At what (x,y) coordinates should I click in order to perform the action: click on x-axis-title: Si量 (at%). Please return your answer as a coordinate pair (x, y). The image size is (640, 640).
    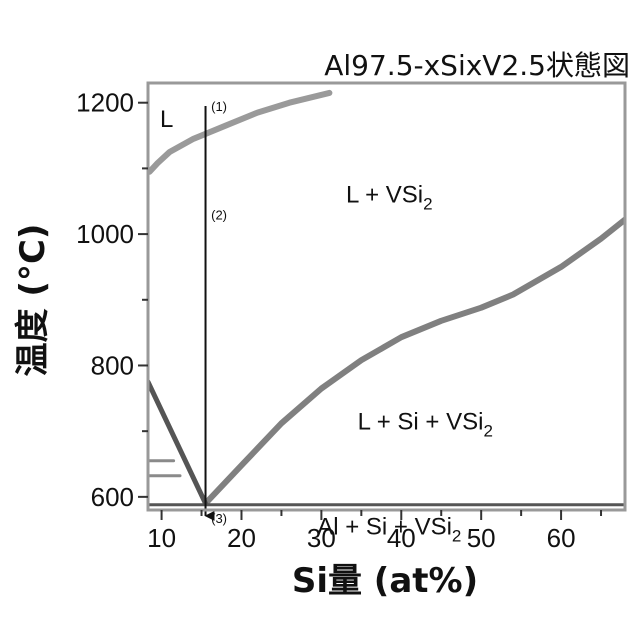
    Looking at the image, I should click on (385, 581).